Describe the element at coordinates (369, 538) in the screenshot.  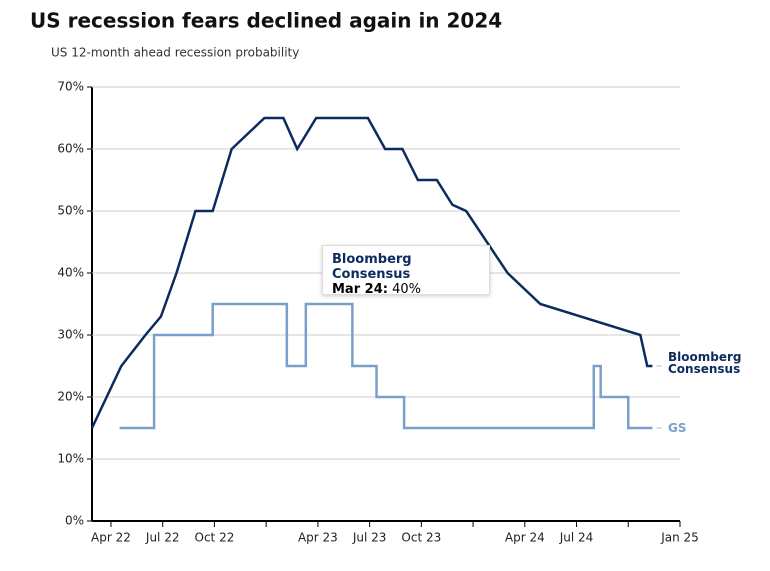
I see `x-tick-label: Jul 23` at that location.